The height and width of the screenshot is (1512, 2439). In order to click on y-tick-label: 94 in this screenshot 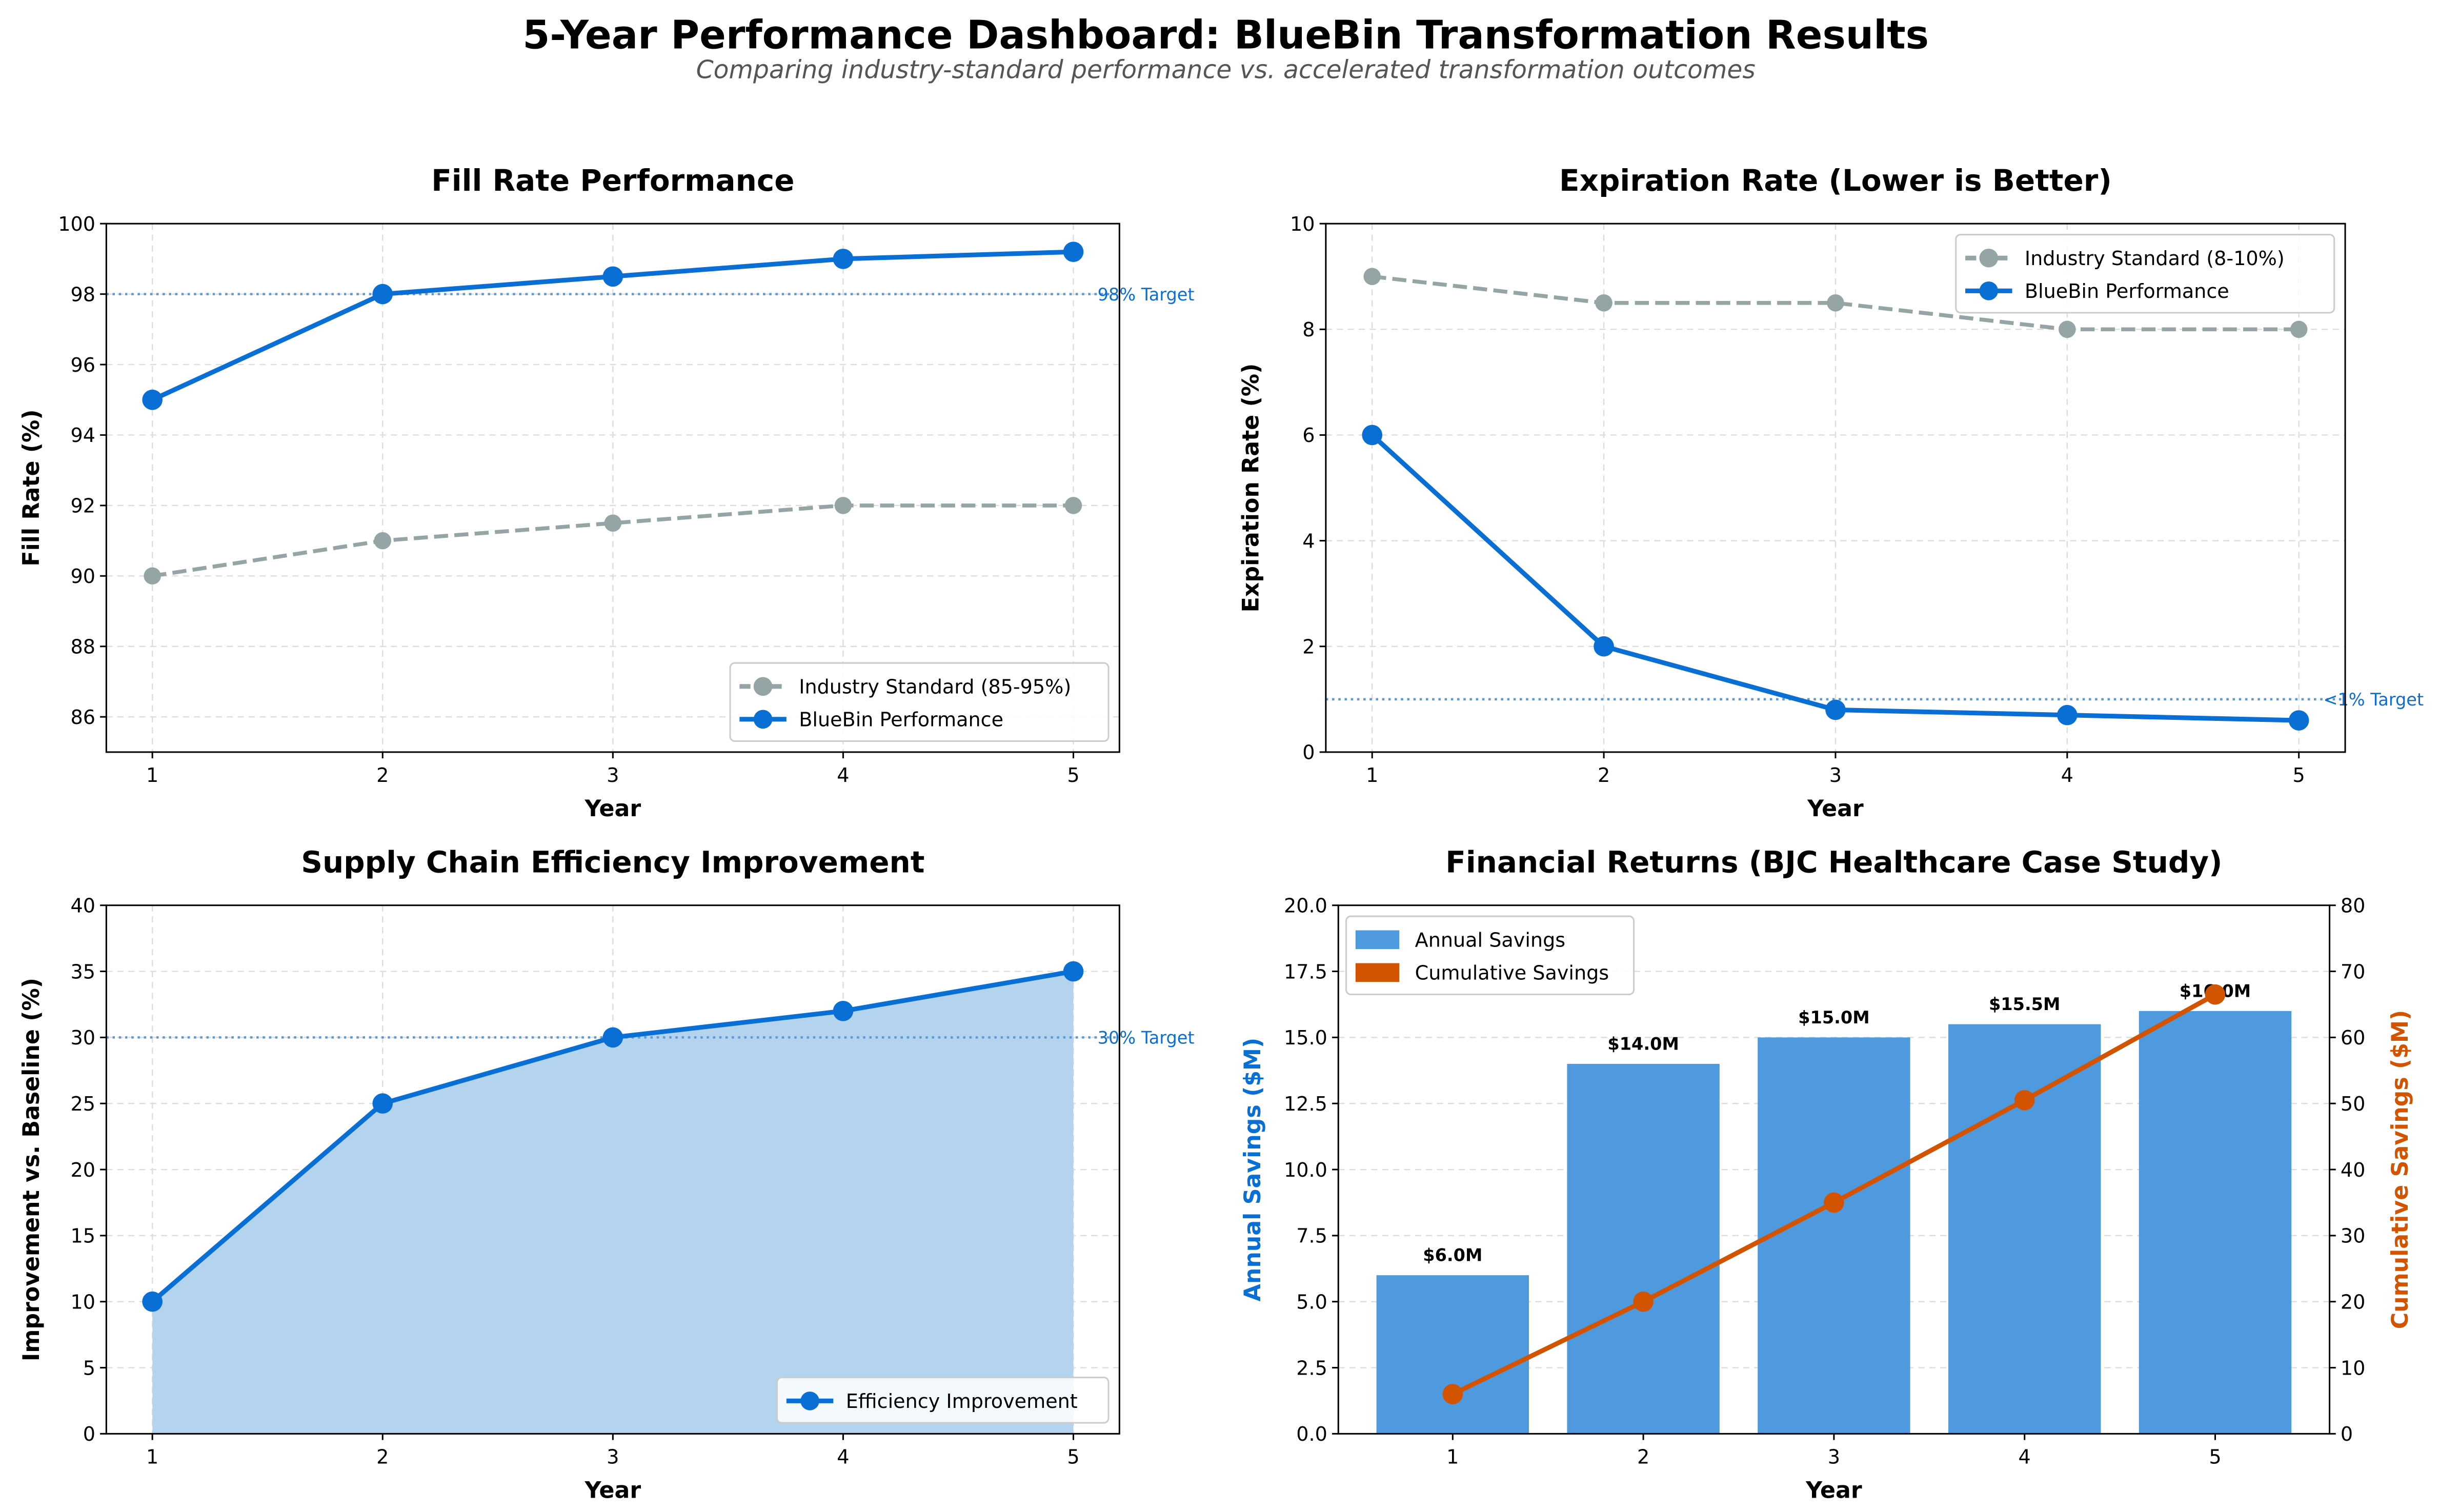, I will do `click(83, 435)`.